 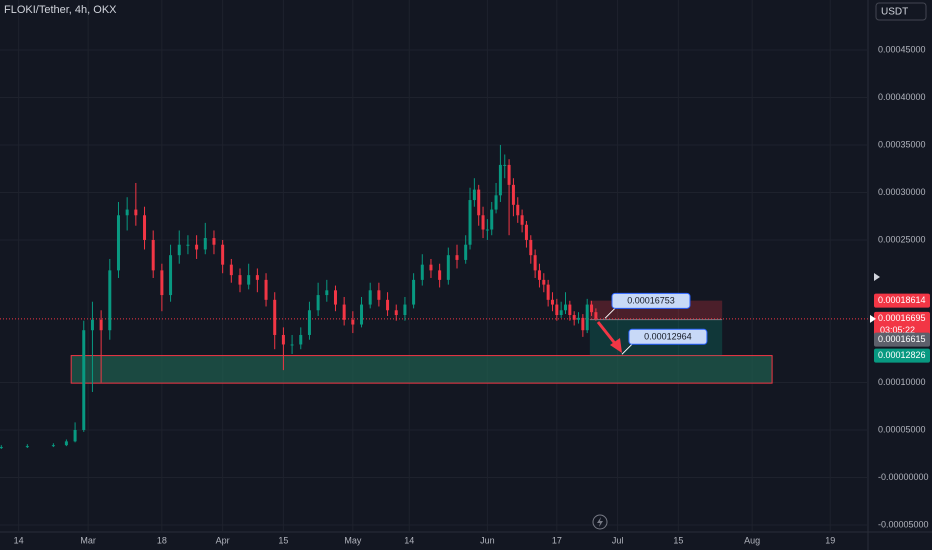 What do you see at coordinates (901, 11) in the screenshot?
I see `currency-button` at bounding box center [901, 11].